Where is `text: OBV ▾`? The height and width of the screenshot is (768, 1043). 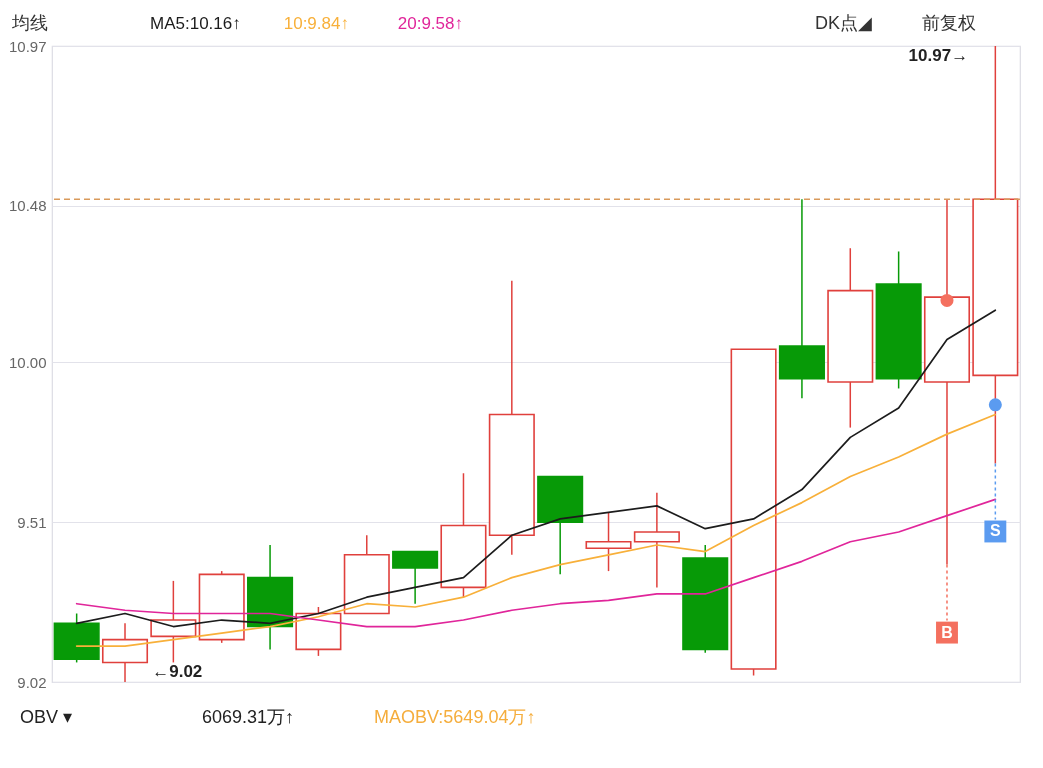 text: OBV ▾ is located at coordinates (46, 717).